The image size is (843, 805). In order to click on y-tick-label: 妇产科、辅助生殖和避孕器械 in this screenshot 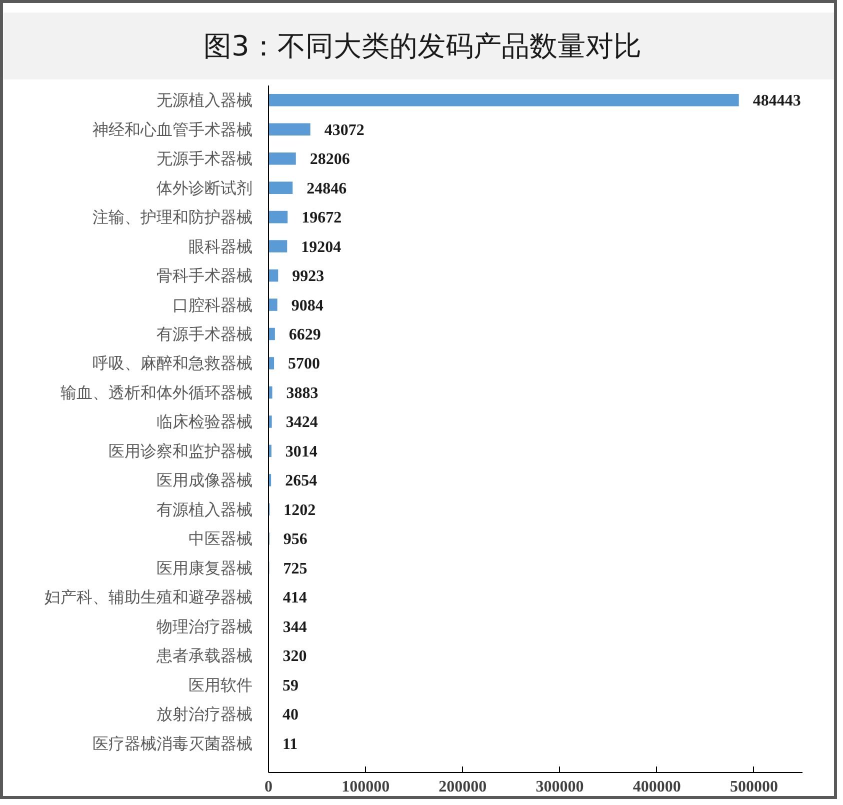, I will do `click(148, 597)`.